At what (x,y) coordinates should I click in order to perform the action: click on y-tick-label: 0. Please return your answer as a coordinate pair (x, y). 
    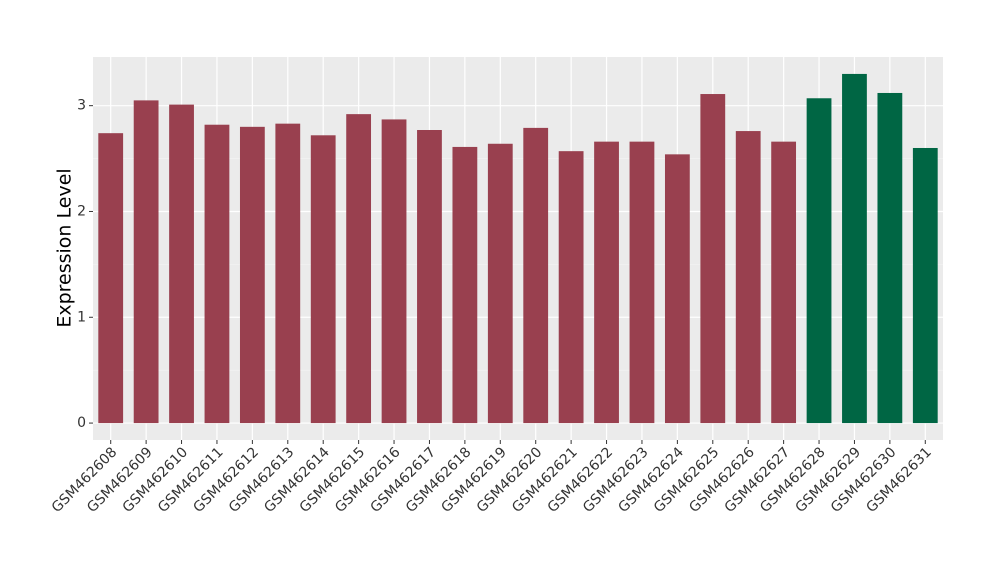
    Looking at the image, I should click on (81, 423).